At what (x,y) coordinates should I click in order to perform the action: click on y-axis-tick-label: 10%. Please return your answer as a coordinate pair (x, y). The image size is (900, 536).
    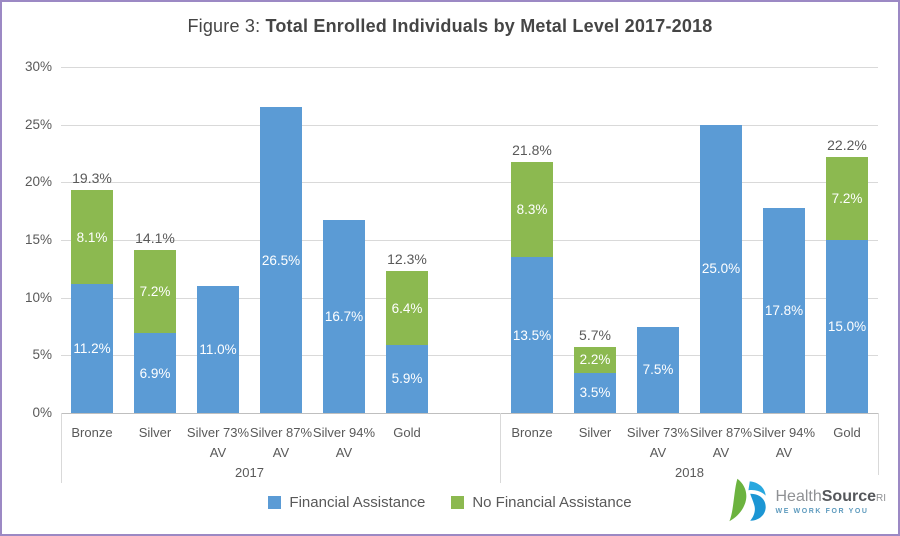
    Looking at the image, I should click on (38, 297).